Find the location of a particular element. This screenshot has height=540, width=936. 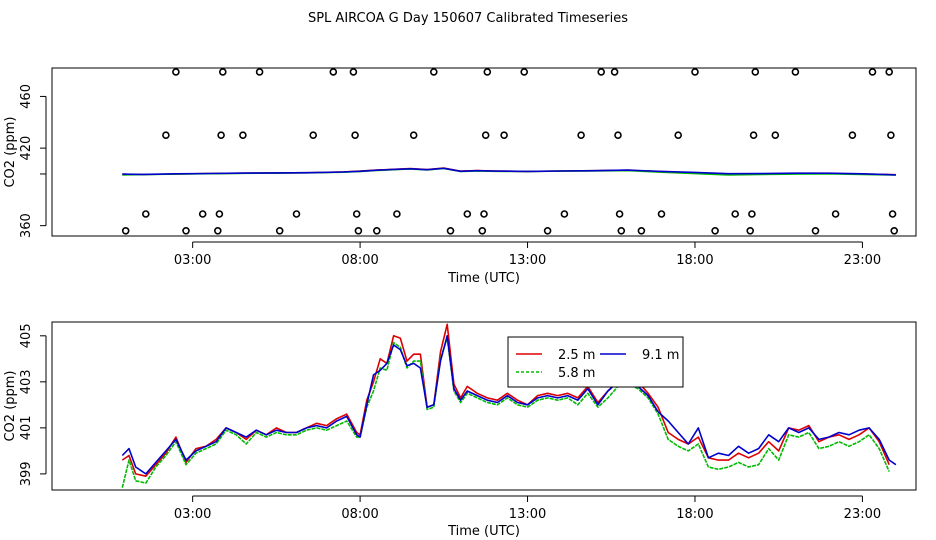

bottom-x-axis: 03:00 08:00 13:00 18:00 23:00 is located at coordinates (527, 508).